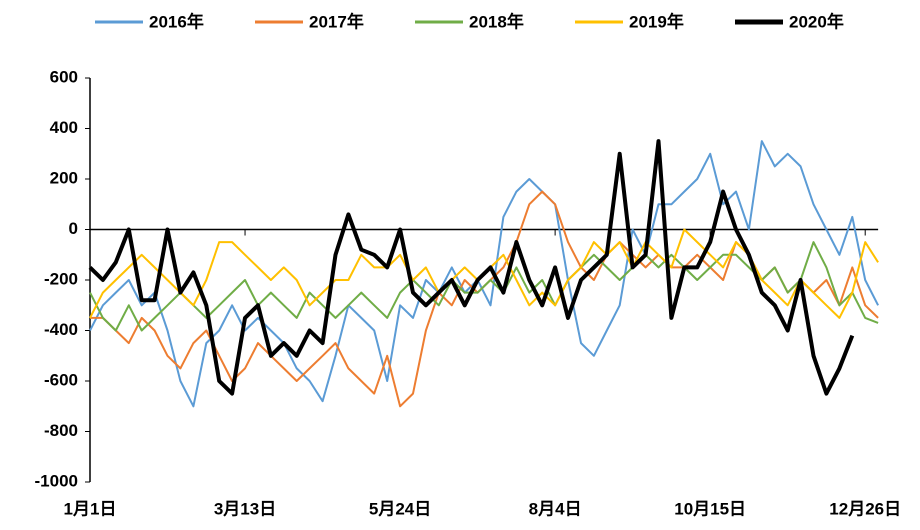 The image size is (920, 530). Describe the element at coordinates (73, 228) in the screenshot. I see `y-tick-label: 0` at that location.